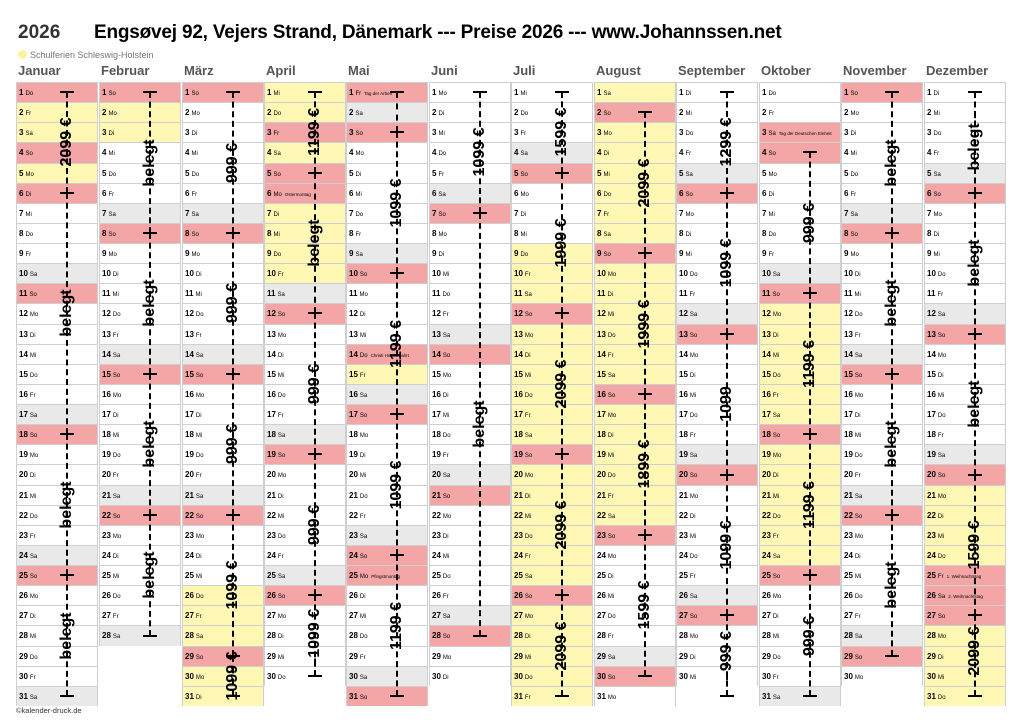 This screenshot has width=1024, height=724. Describe the element at coordinates (717, 595) in the screenshot. I see `day-row: 26 Sa` at that location.